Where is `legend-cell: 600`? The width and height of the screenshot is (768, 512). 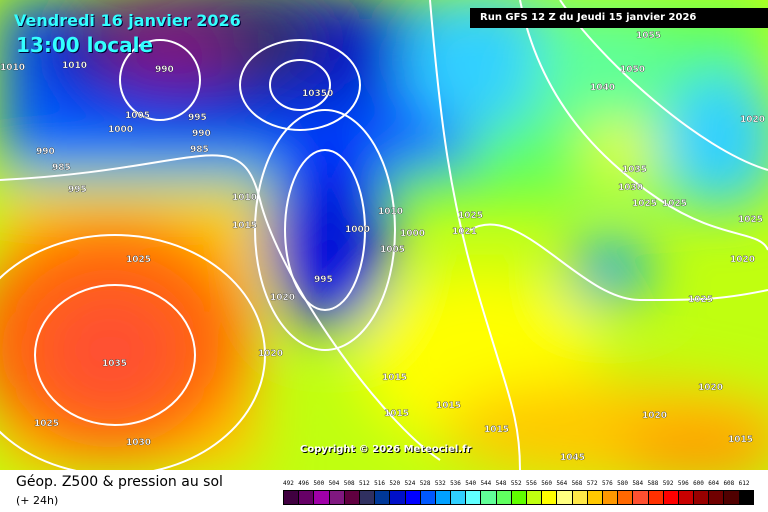
legend-cell: 600 is located at coordinates (701, 492).